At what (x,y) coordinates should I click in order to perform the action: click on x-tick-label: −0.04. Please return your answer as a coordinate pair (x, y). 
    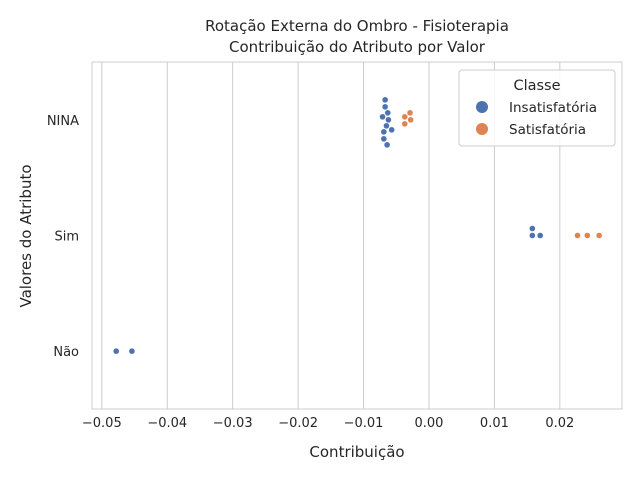
    Looking at the image, I should click on (167, 423).